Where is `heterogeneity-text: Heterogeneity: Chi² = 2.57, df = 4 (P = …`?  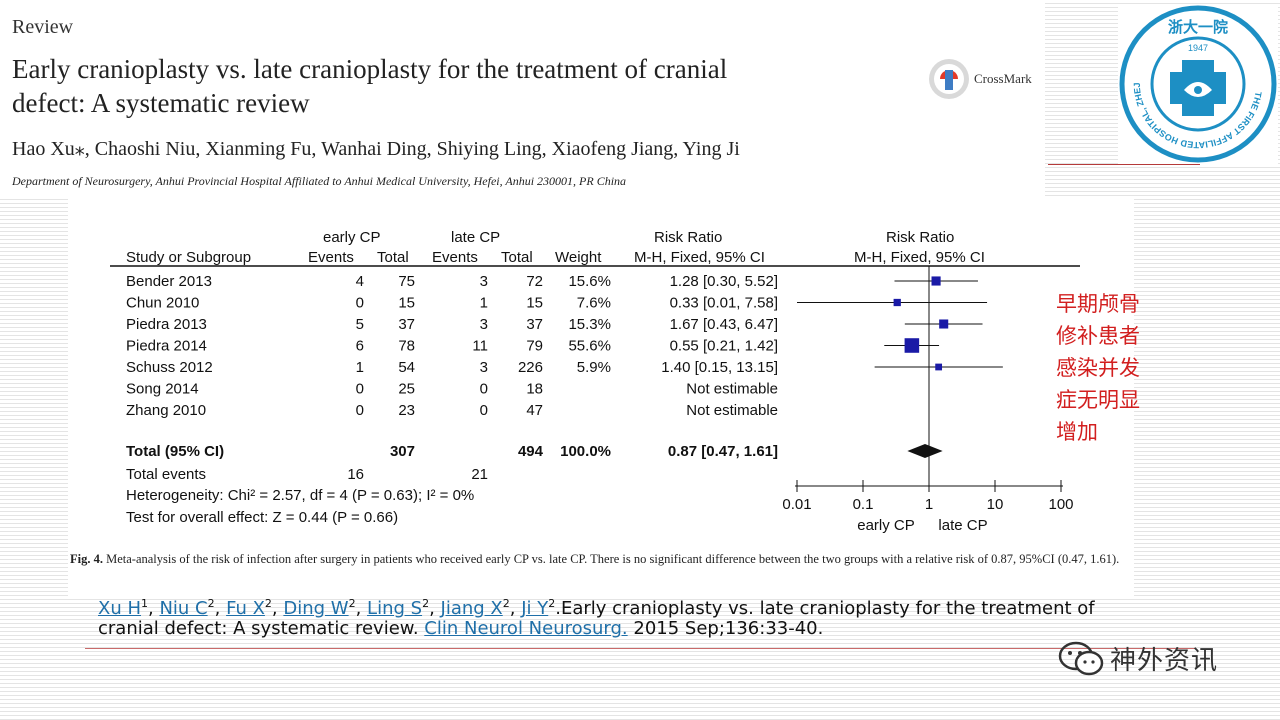 heterogeneity-text: Heterogeneity: Chi² = 2.57, df = 4 (P = … is located at coordinates (300, 495).